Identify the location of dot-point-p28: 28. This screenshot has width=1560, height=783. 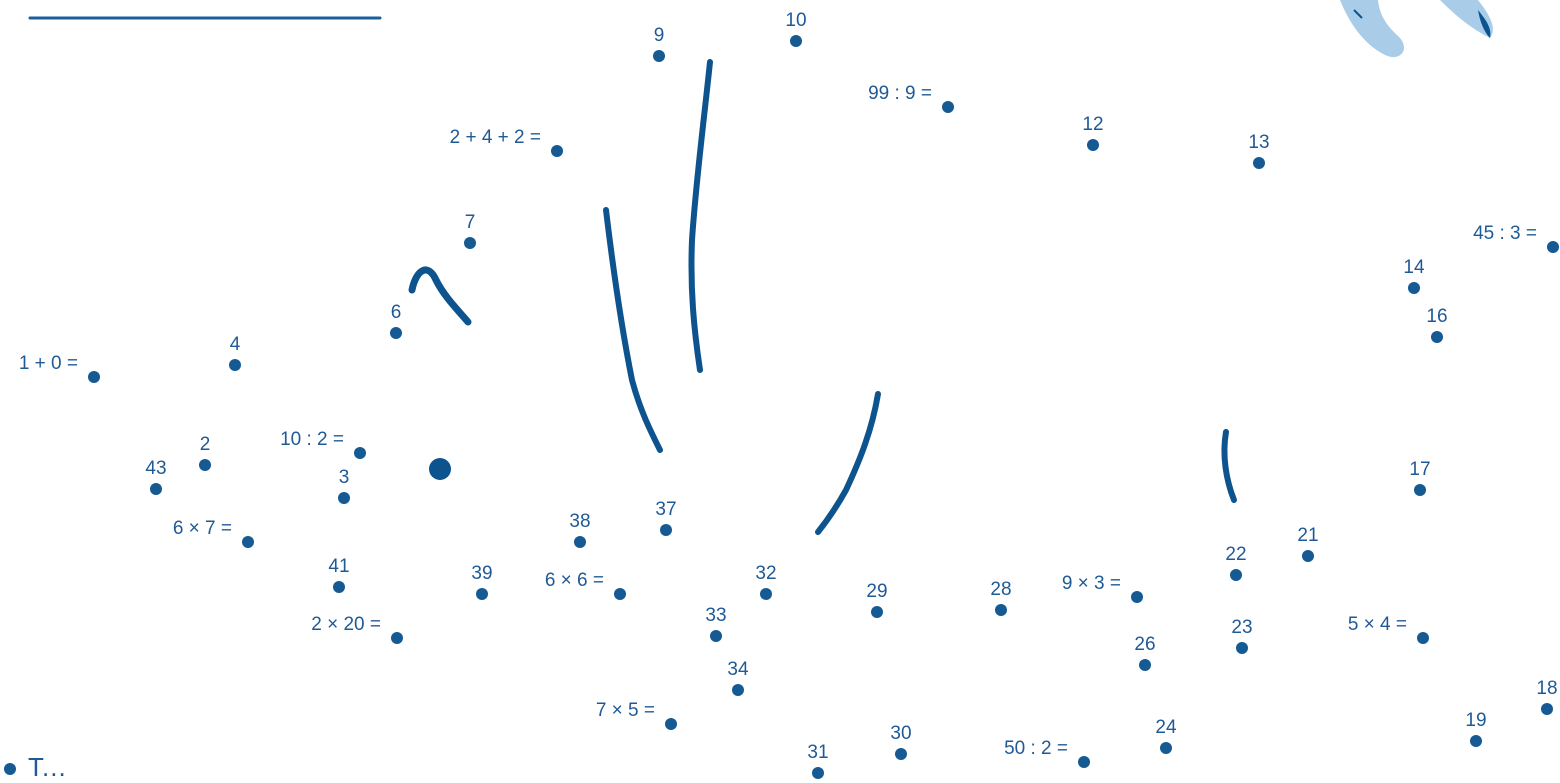
(1001, 597).